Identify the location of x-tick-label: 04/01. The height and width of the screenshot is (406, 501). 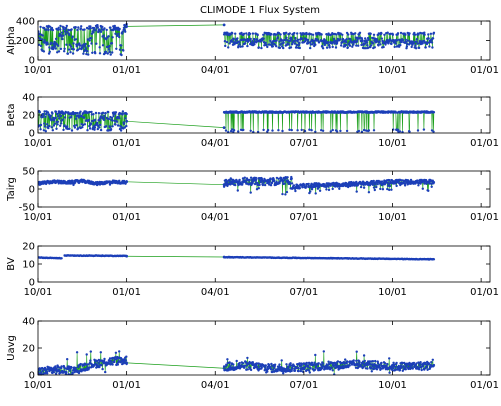
(215, 70).